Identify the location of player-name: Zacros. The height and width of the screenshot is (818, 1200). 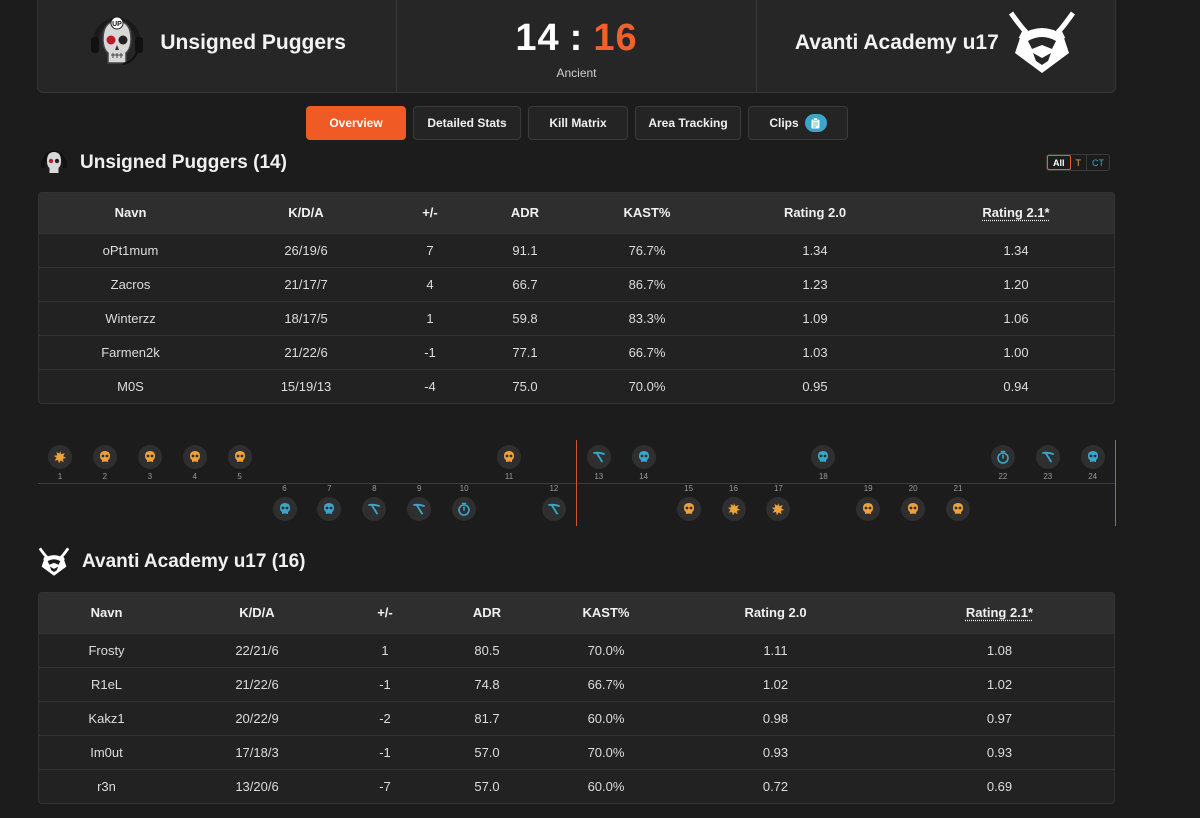
(130, 283).